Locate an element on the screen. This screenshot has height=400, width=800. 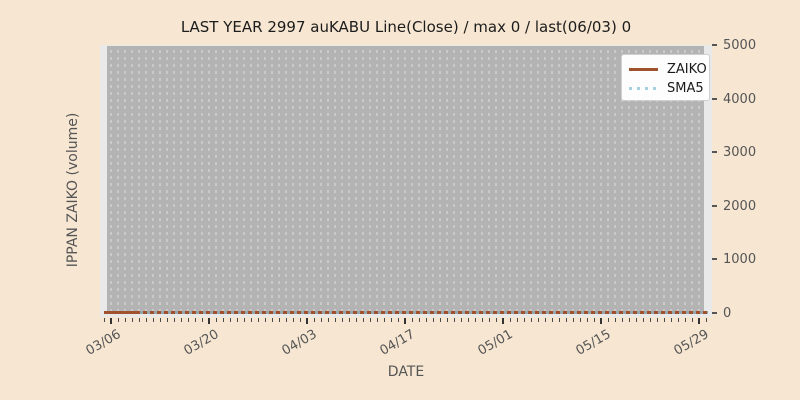
sma5-series-line is located at coordinates (424, 312).